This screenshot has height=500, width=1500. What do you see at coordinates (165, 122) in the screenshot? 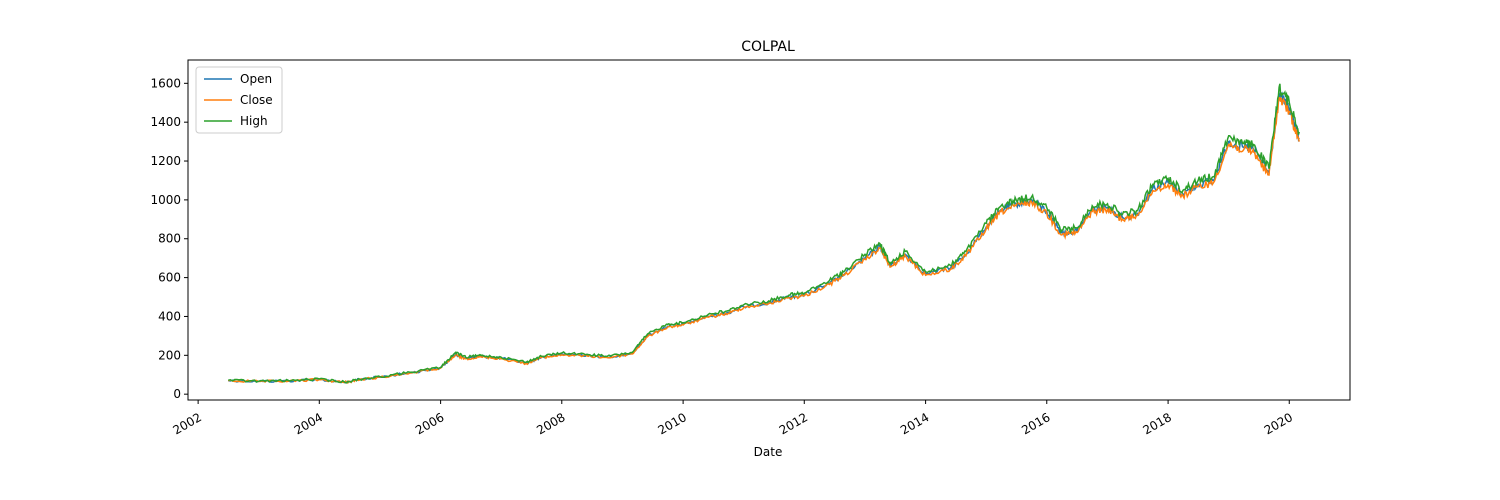
I see `y-tick-label-1400: 1400` at bounding box center [165, 122].